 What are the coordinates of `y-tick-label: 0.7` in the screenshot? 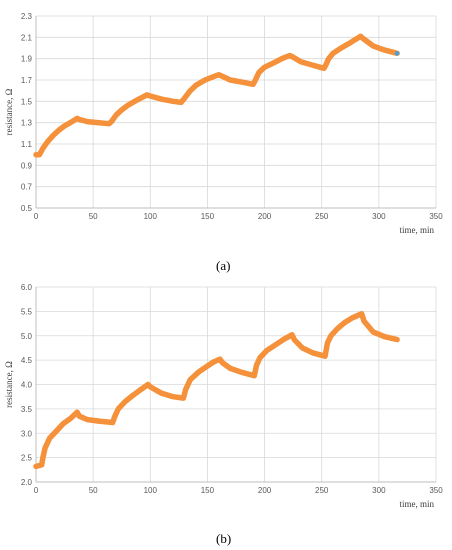 It's located at (27, 187).